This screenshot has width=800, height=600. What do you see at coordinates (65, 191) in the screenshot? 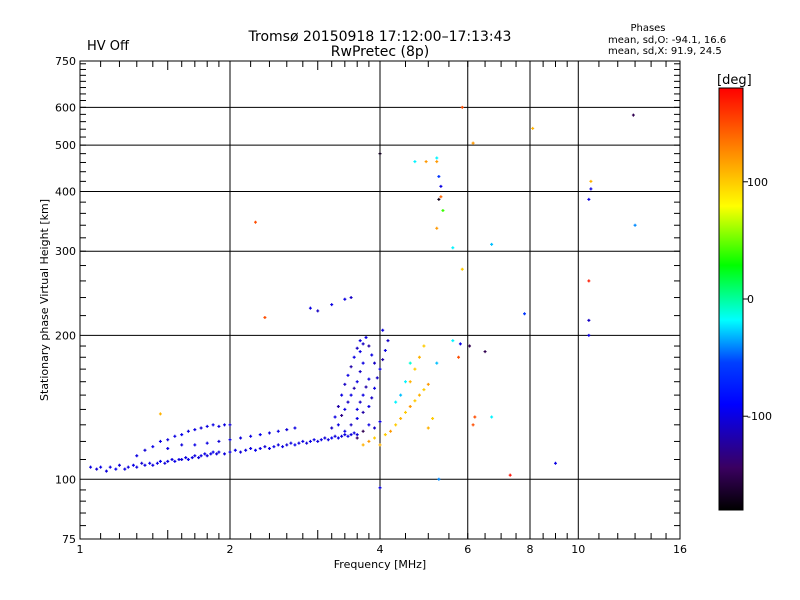
I see `y-tick-label: 400` at bounding box center [65, 191].